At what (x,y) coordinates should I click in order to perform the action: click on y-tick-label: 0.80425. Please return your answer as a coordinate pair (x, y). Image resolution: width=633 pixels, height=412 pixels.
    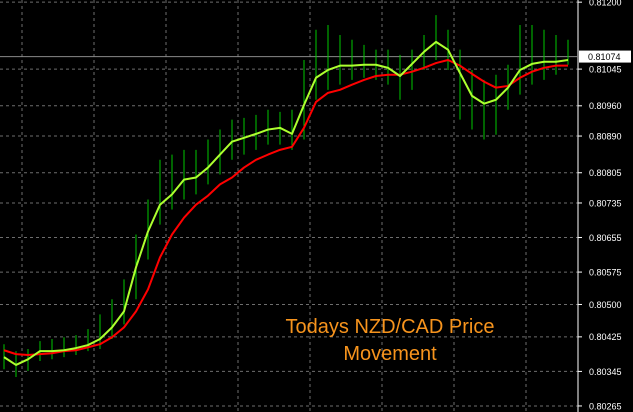
    Looking at the image, I should click on (605, 337).